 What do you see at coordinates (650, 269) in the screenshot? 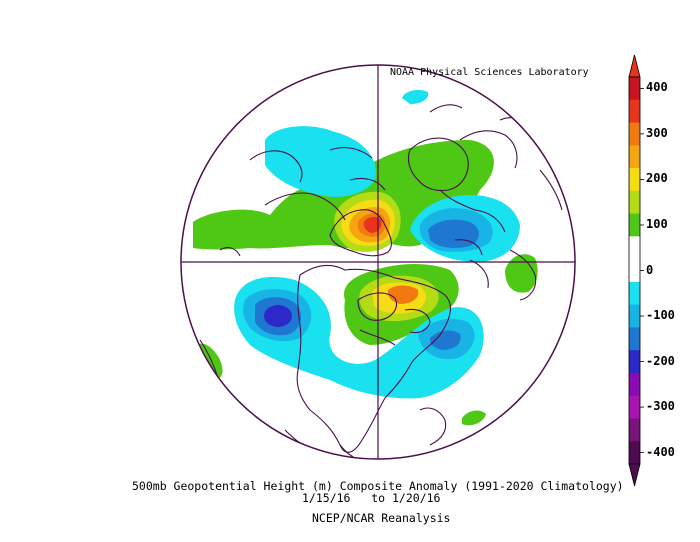
I see `colorbar-tick-label: 0` at bounding box center [650, 269].